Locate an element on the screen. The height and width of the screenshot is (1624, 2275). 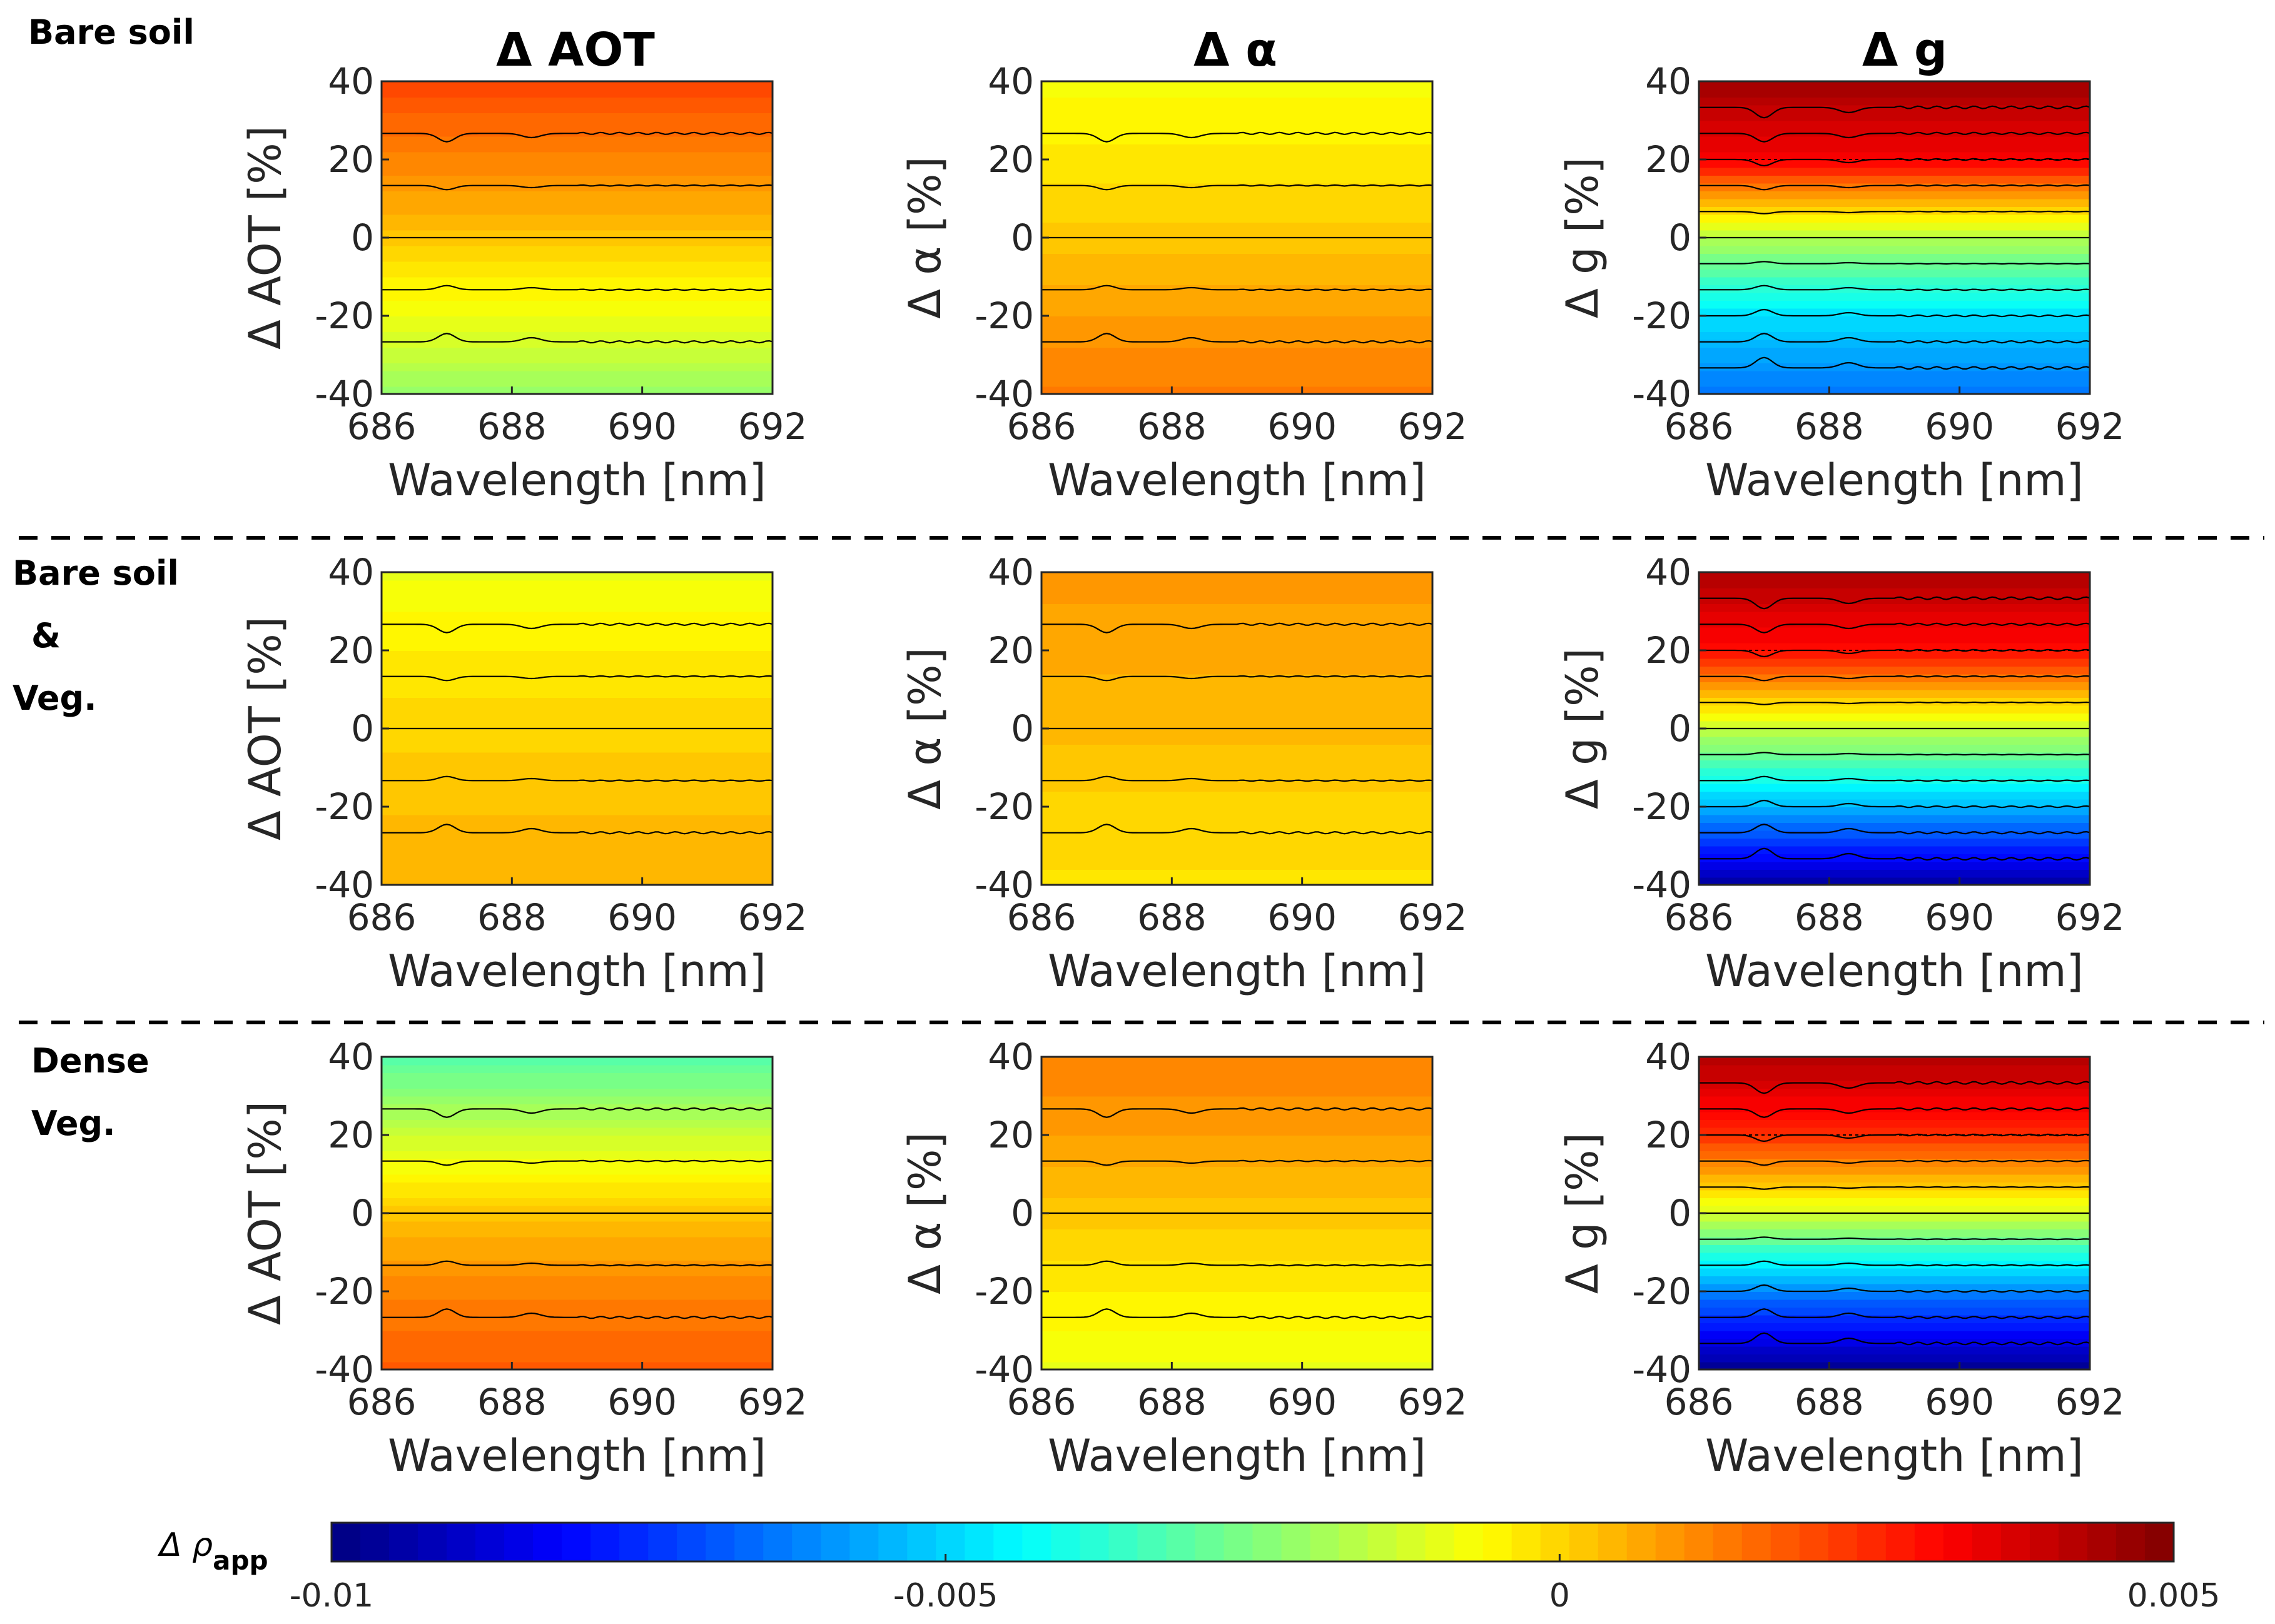
x-tick-label: 686 is located at coordinates (1699, 917).